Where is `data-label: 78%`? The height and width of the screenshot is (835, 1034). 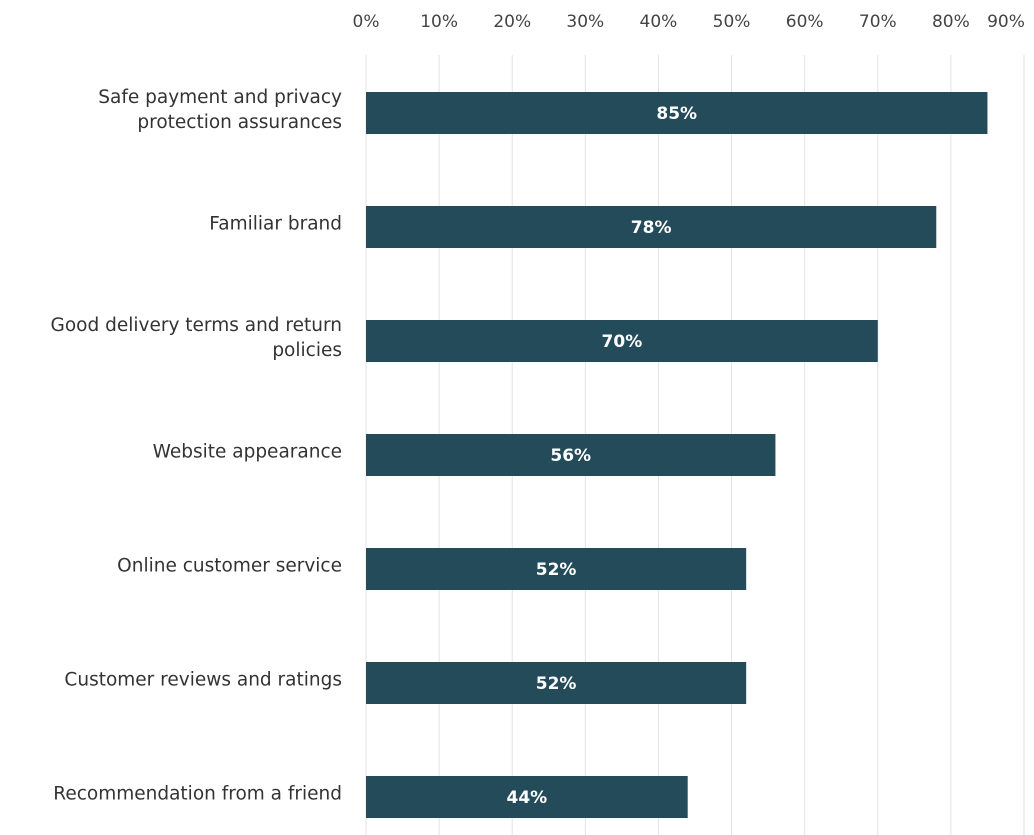 data-label: 78% is located at coordinates (651, 228).